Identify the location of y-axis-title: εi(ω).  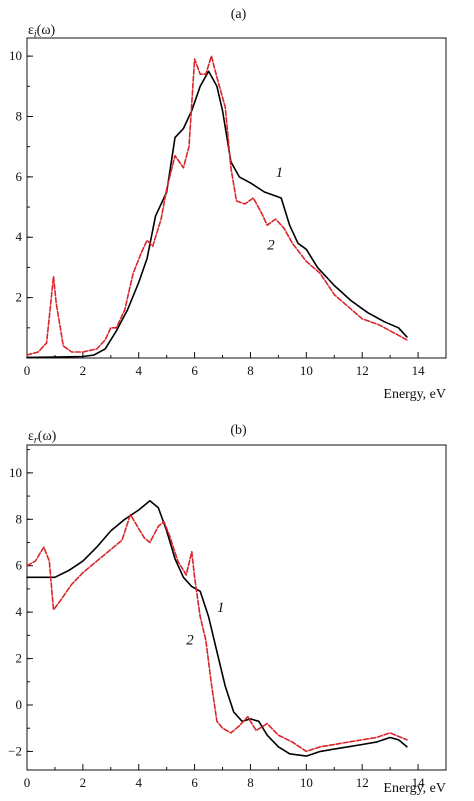
(42, 31).